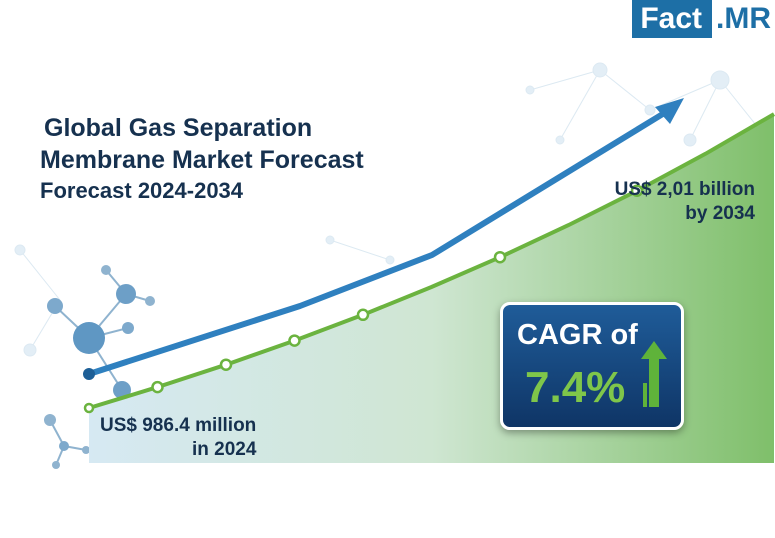 The height and width of the screenshot is (538, 775). What do you see at coordinates (178, 425) in the screenshot?
I see `start-value-text: US$ 986.4 million` at bounding box center [178, 425].